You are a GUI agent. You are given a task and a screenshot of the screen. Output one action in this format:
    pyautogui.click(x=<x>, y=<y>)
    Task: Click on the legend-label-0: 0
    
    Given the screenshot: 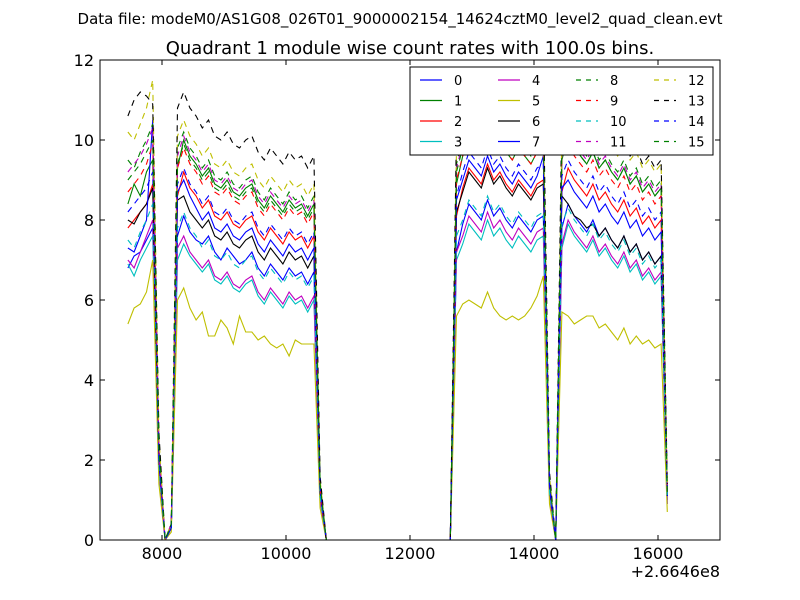 What is the action you would take?
    pyautogui.click(x=458, y=81)
    